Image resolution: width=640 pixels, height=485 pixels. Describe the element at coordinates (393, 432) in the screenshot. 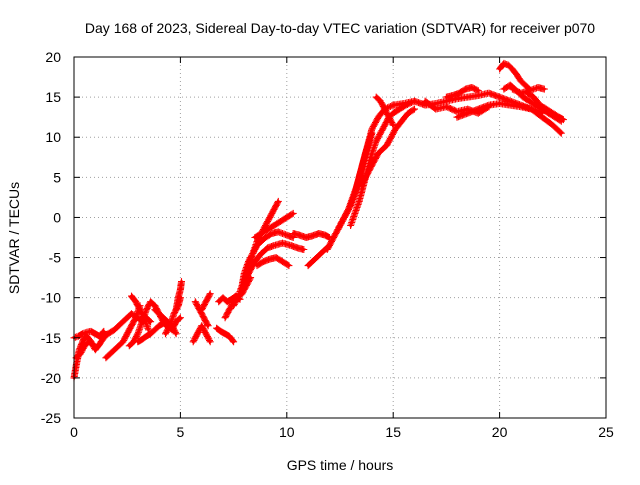

I see `x-tick-label: 15` at that location.